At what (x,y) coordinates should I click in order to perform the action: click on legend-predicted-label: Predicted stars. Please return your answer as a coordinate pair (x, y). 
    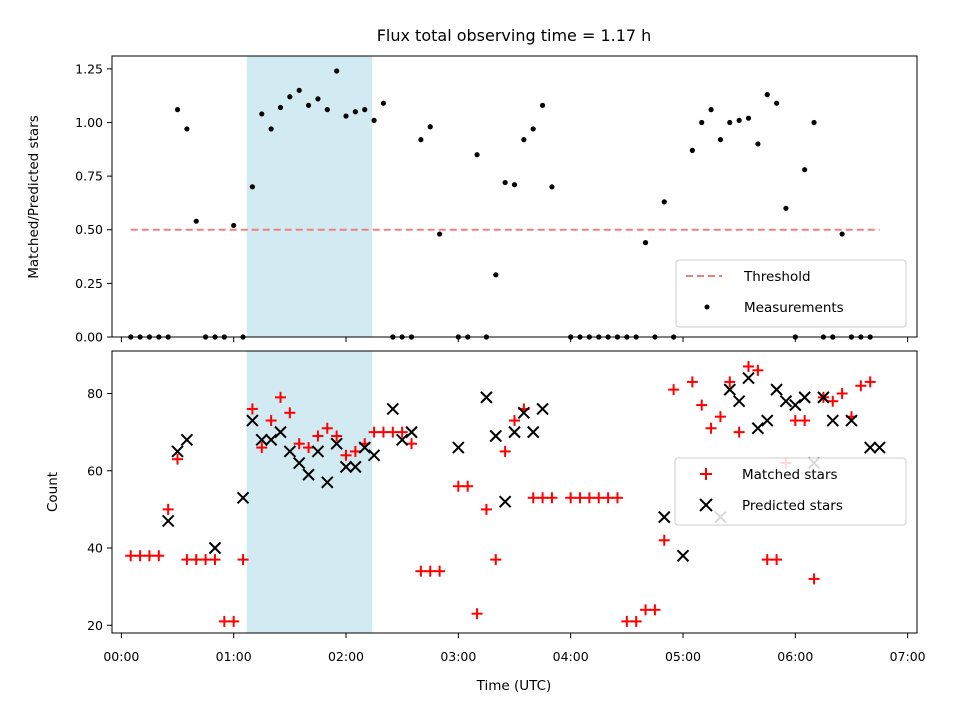
    Looking at the image, I should click on (792, 506).